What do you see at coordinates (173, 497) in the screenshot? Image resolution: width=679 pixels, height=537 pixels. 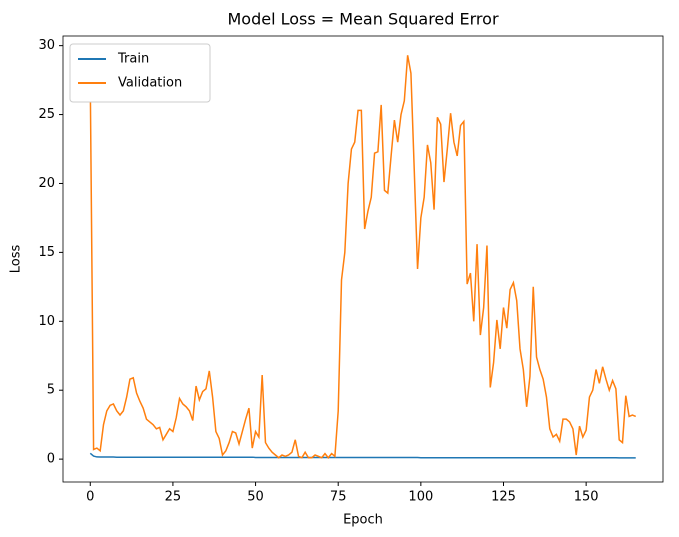 I see `x-tick-label: 25` at bounding box center [173, 497].